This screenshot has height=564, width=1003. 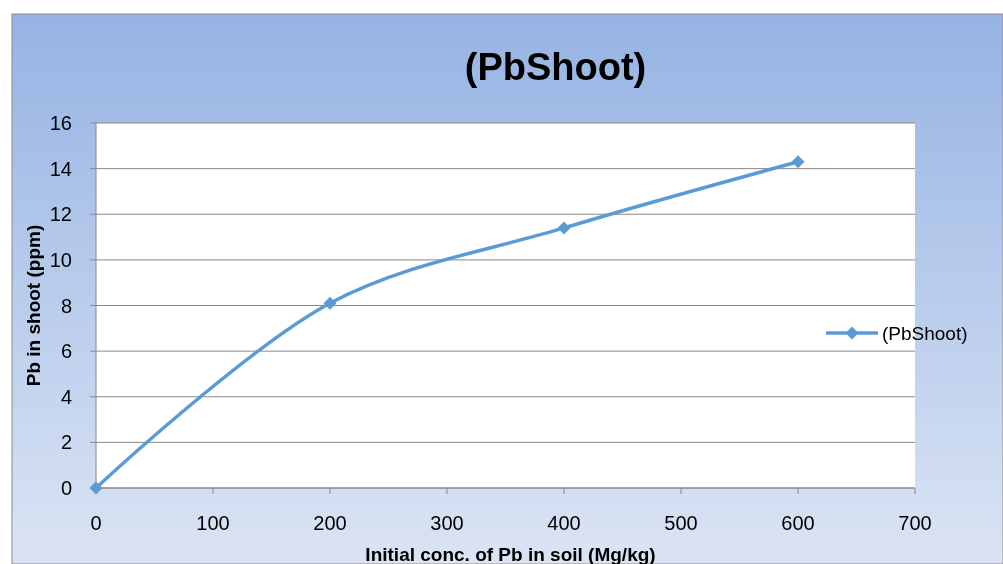 What do you see at coordinates (555, 67) in the screenshot?
I see `chart-title: (PbShoot)` at bounding box center [555, 67].